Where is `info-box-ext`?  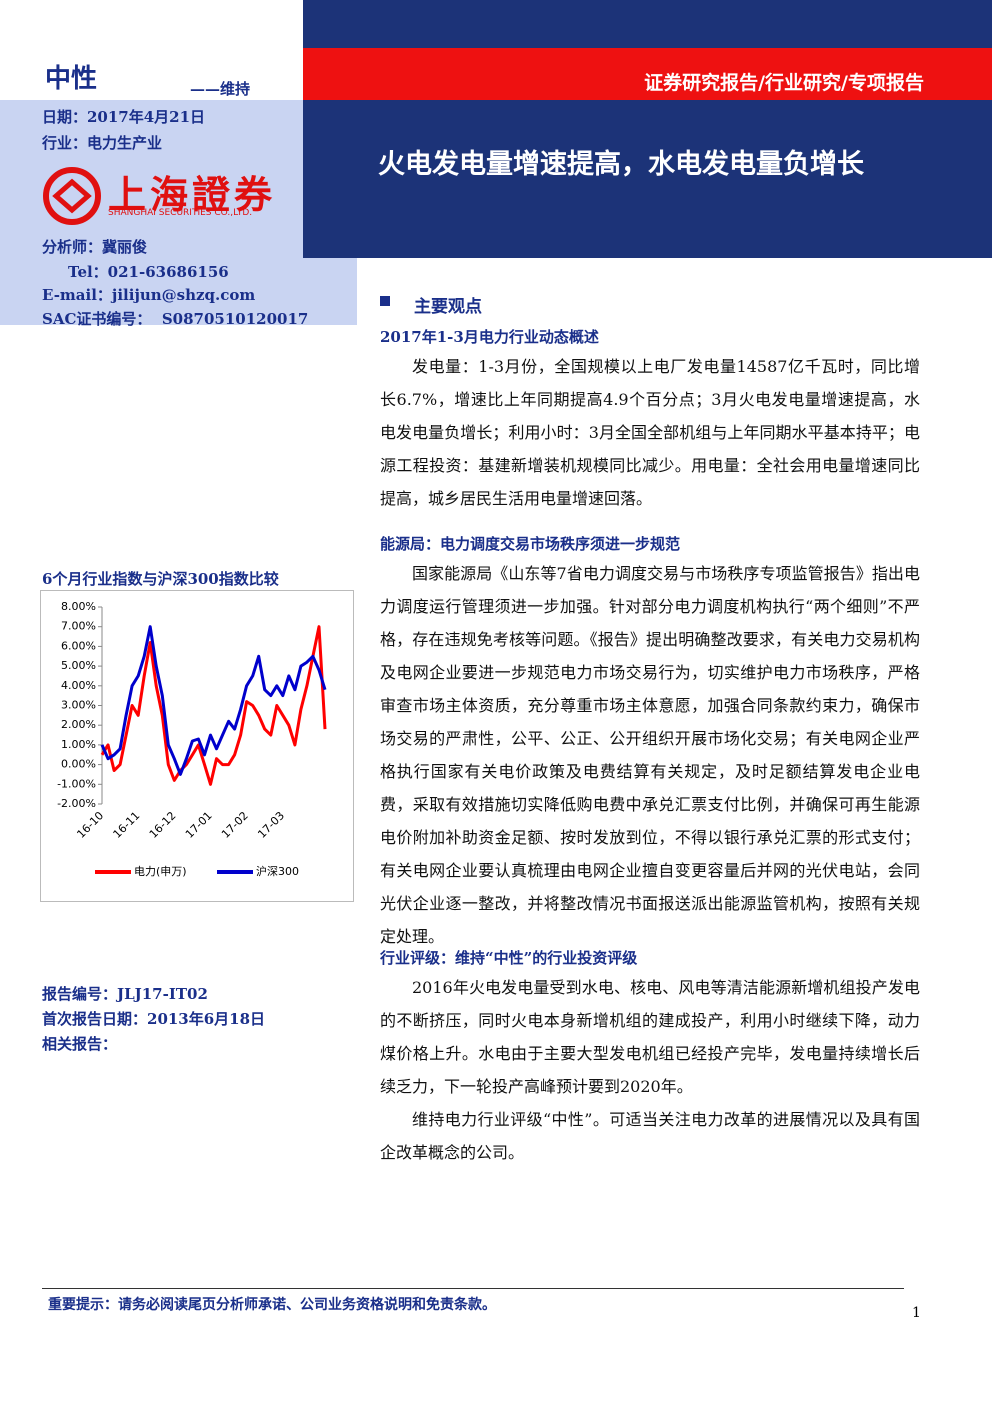
info-box-ext is located at coordinates (330, 291).